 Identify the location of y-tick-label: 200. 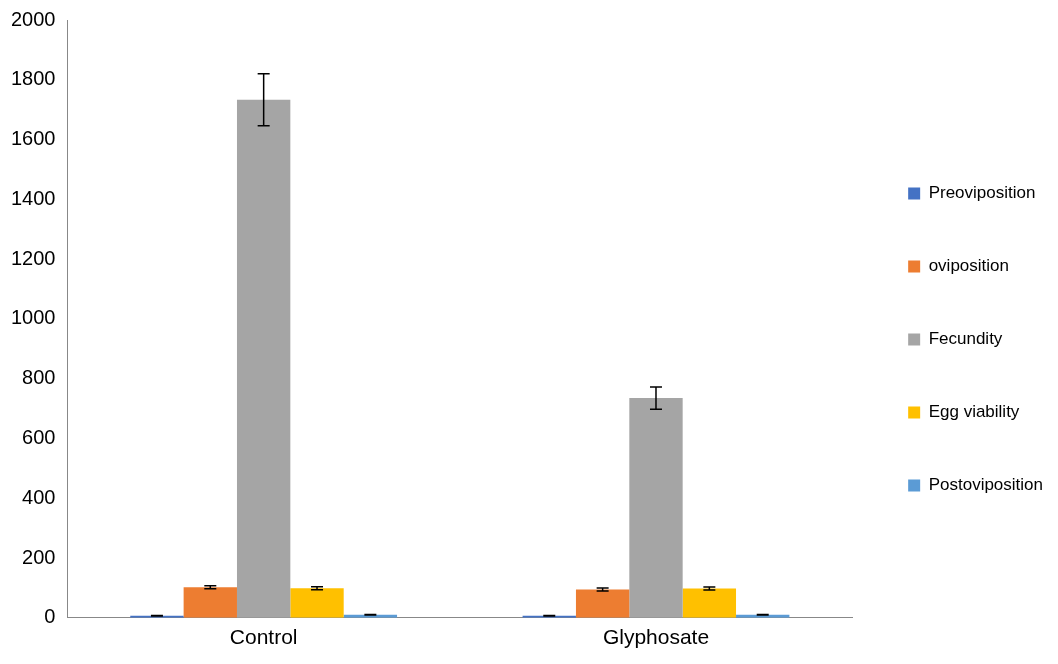
(39, 556).